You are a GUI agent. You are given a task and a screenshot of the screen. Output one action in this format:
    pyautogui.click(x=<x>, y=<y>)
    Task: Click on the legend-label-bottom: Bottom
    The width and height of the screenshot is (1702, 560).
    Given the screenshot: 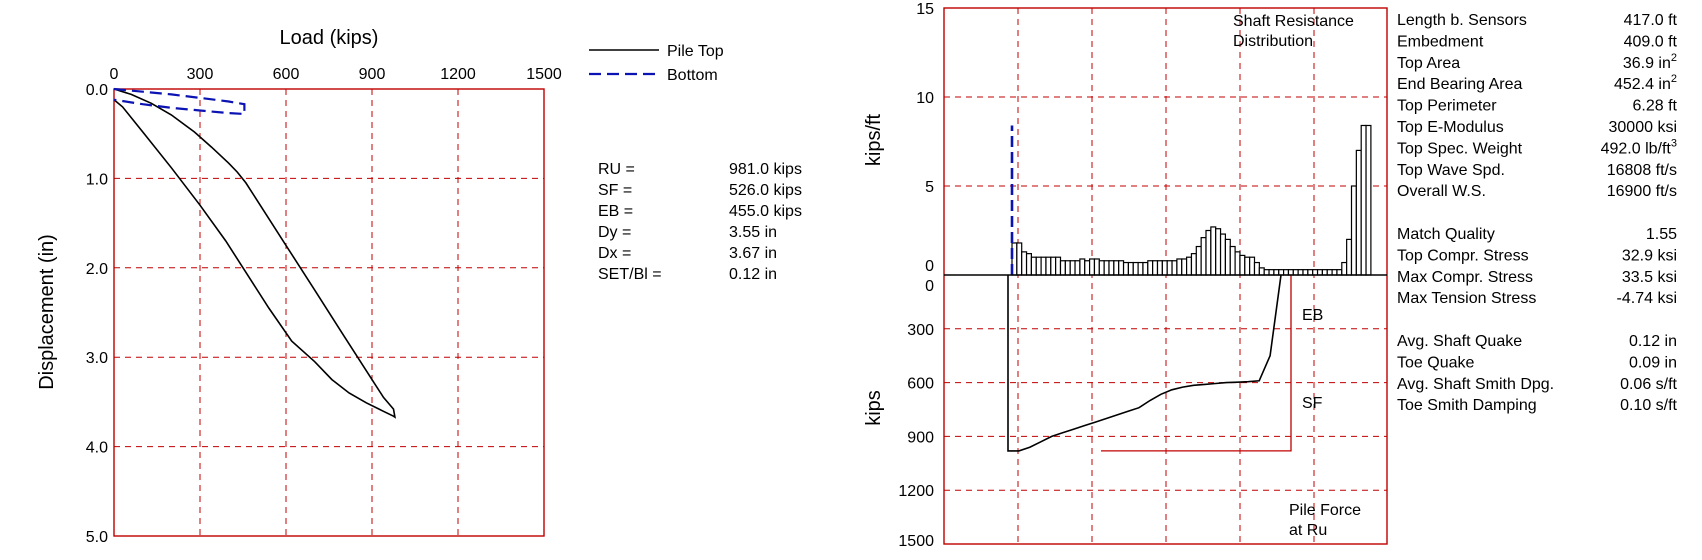 What is the action you would take?
    pyautogui.click(x=692, y=75)
    